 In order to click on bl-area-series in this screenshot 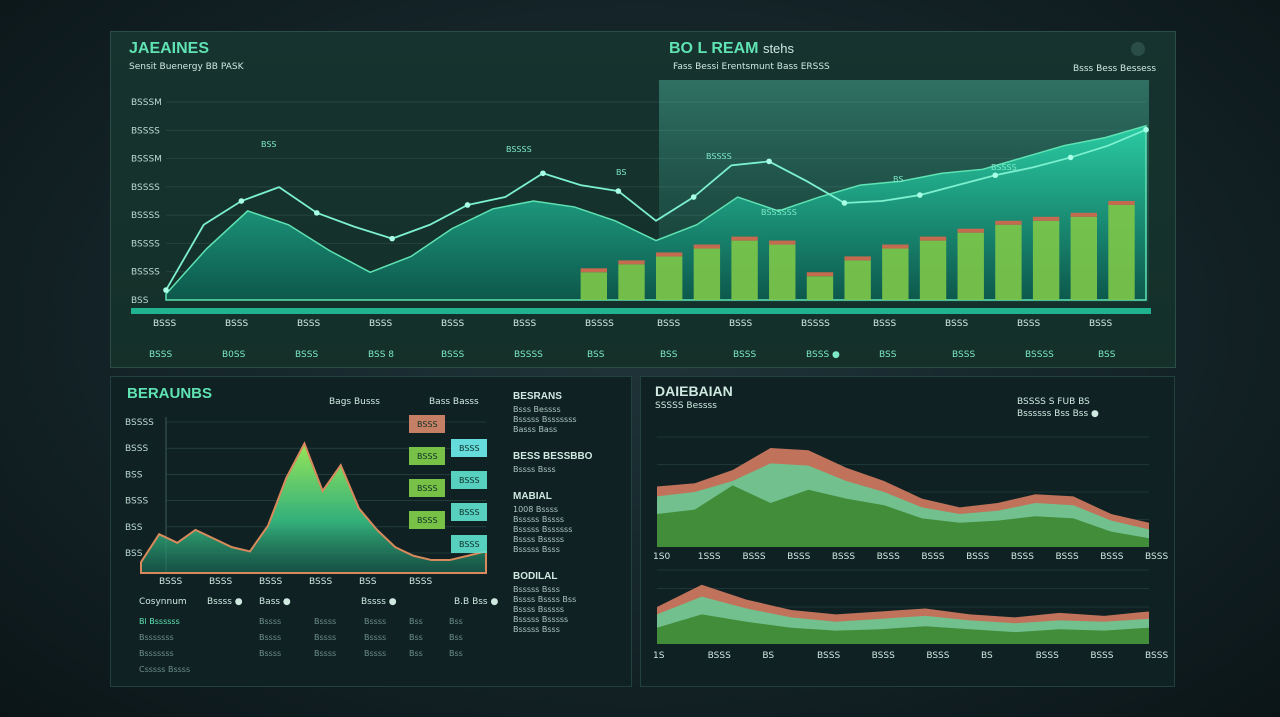, I will do `click(313, 507)`.